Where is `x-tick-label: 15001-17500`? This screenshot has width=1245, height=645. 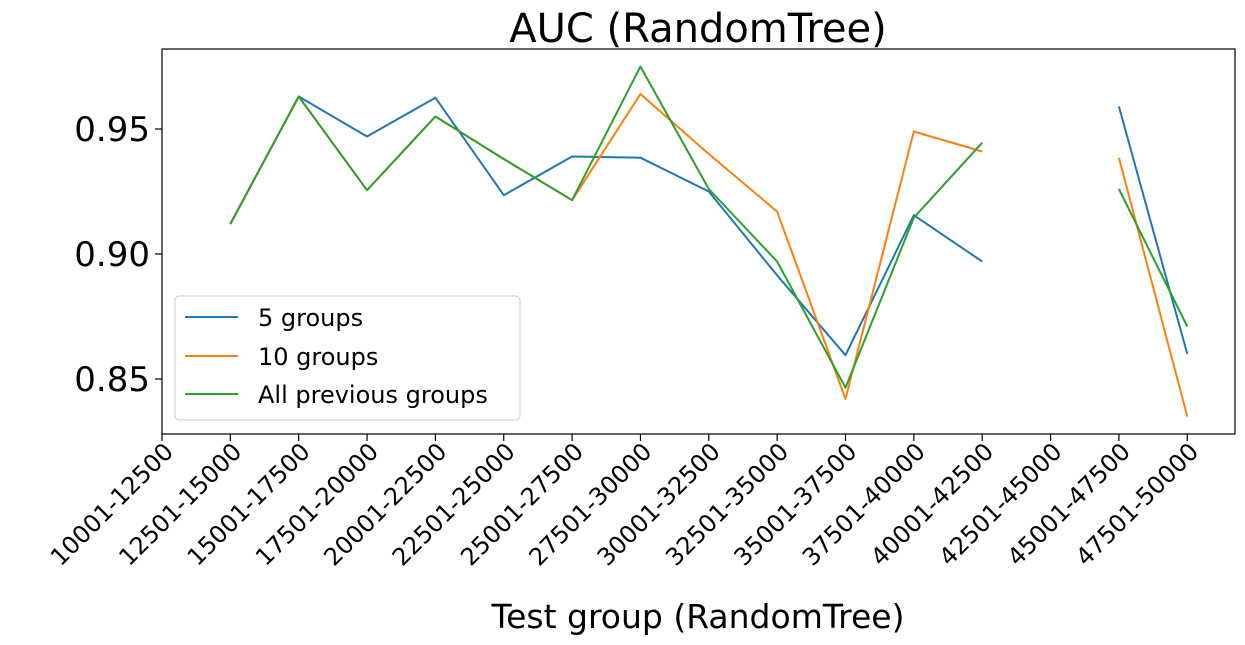
x-tick-label: 15001-17500 is located at coordinates (249, 505).